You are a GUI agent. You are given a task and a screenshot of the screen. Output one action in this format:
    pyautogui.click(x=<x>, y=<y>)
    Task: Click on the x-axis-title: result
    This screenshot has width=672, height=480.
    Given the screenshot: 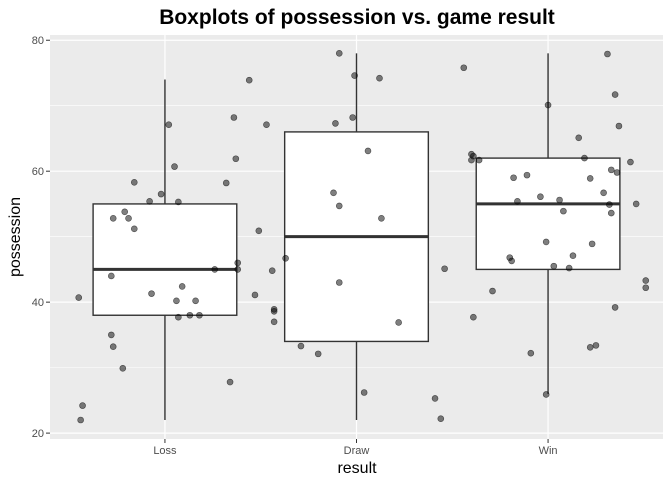 What is the action you would take?
    pyautogui.click(x=357, y=468)
    